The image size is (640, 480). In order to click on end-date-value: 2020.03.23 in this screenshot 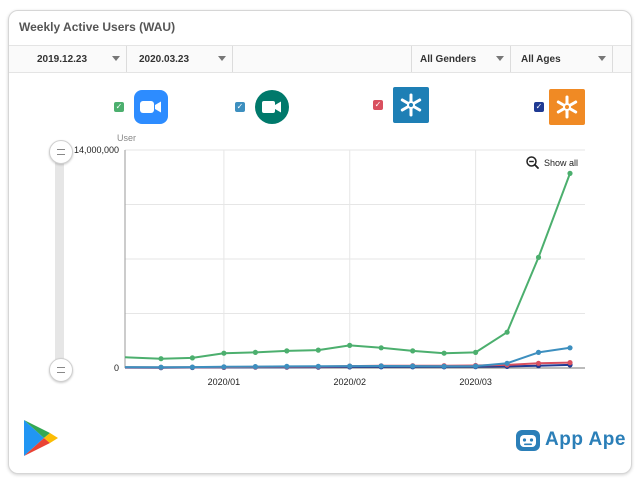, I will do `click(164, 59)`.